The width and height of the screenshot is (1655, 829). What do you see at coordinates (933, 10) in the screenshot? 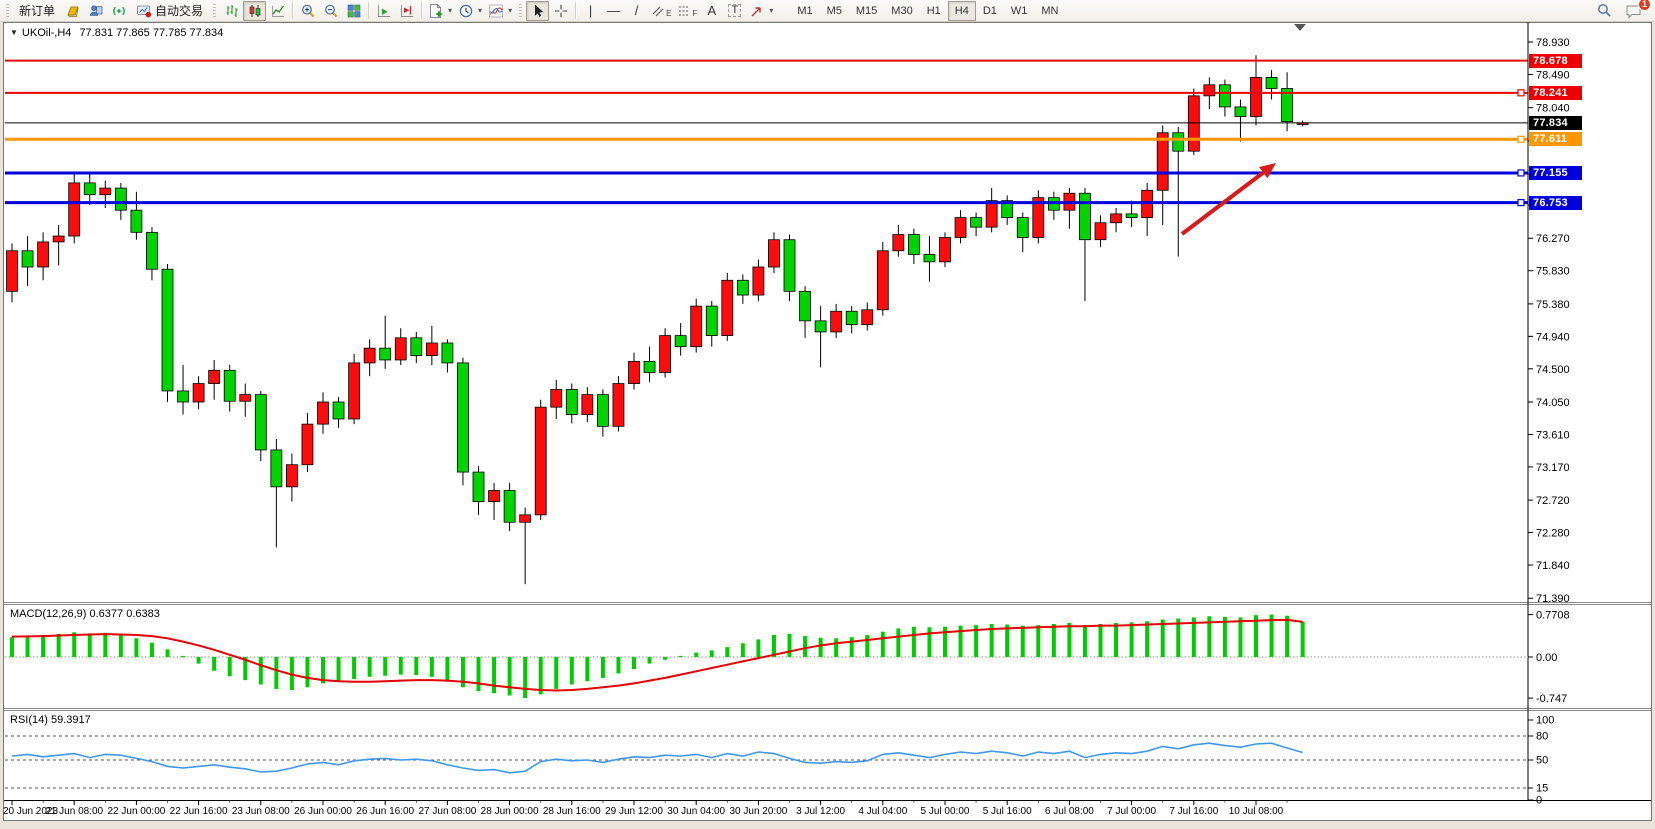
I see `timeframe-H1: H1` at bounding box center [933, 10].